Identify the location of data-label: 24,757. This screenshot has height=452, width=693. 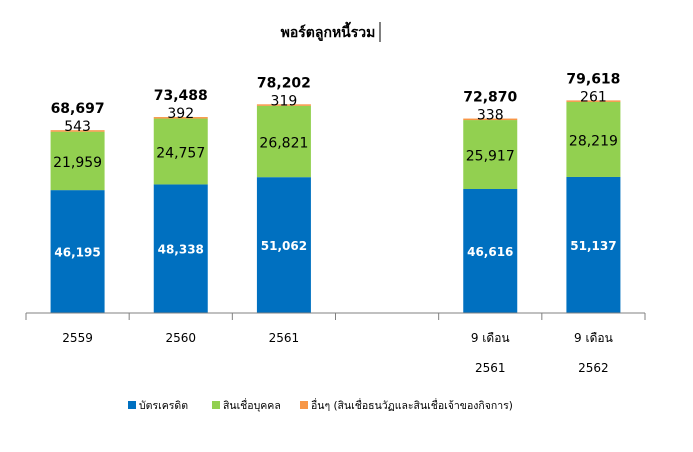
(180, 153).